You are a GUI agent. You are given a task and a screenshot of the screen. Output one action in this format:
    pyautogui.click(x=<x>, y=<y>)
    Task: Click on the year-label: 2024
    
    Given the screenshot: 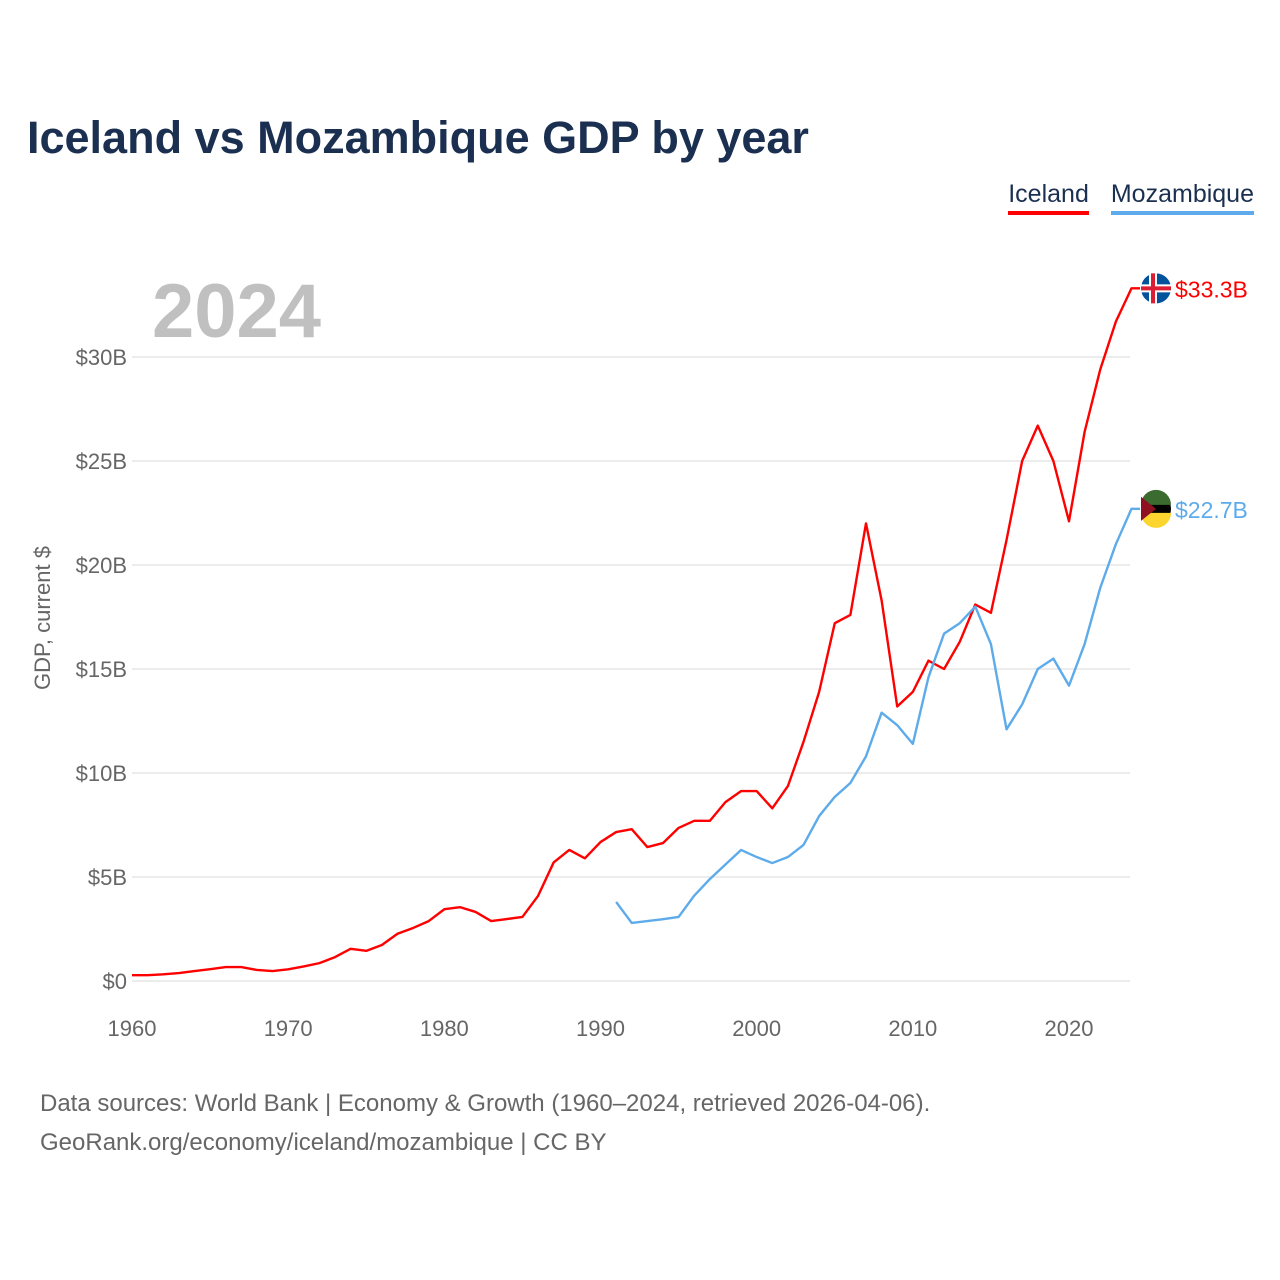 What is the action you would take?
    pyautogui.click(x=237, y=311)
    